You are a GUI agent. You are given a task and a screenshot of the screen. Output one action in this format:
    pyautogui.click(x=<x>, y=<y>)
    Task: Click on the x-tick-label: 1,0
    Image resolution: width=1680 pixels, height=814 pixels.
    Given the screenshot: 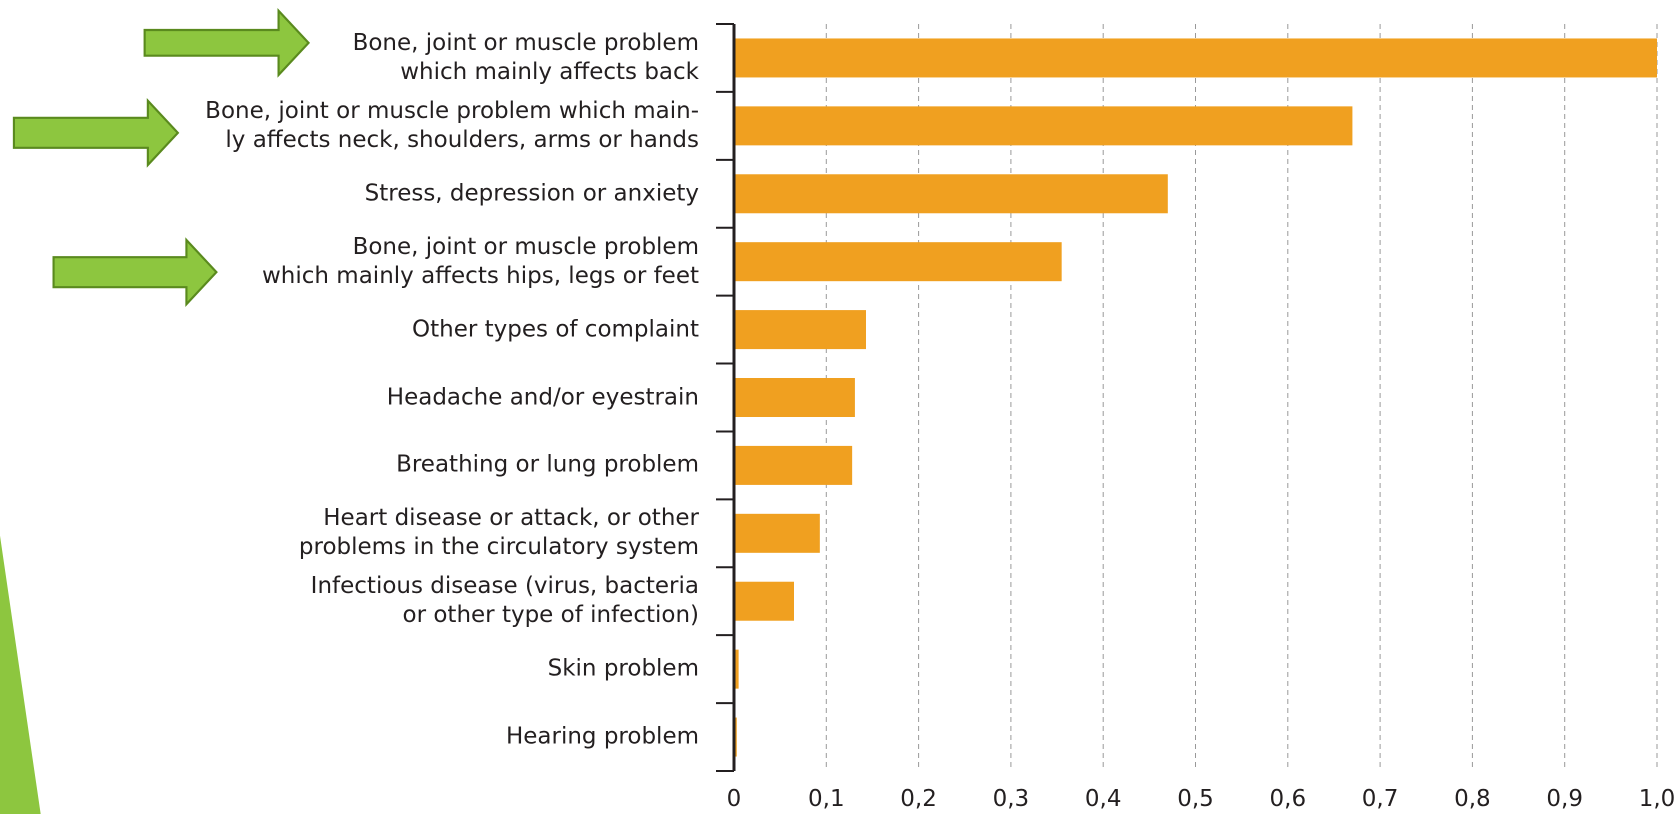 What is the action you would take?
    pyautogui.click(x=1657, y=799)
    